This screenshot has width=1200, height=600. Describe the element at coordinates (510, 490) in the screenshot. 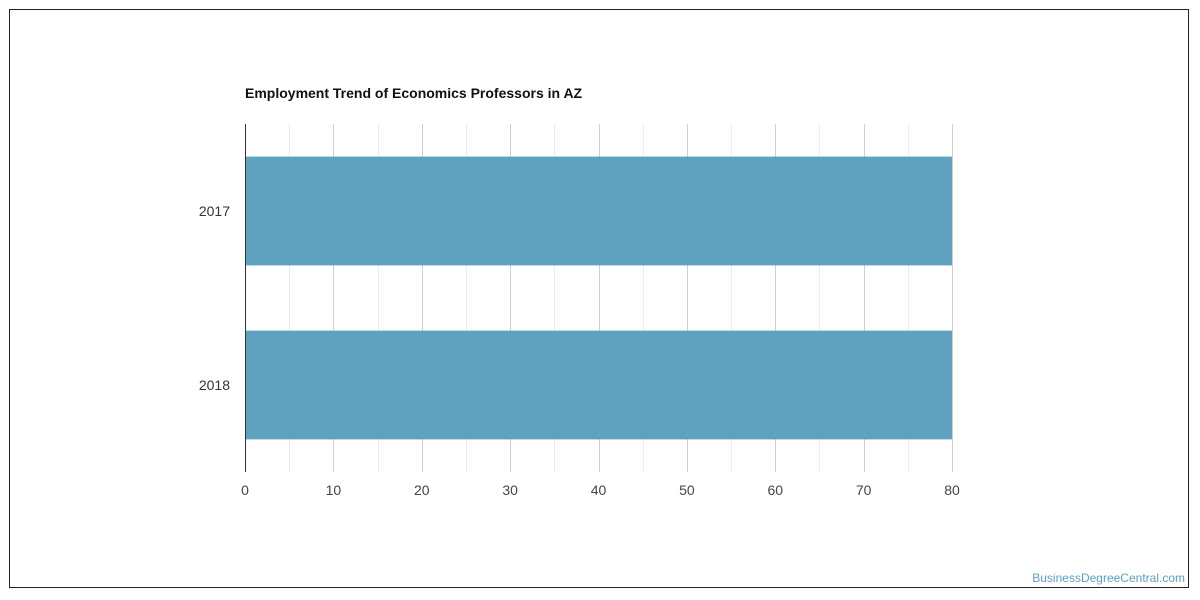

I see `x-tick-label: 30` at that location.